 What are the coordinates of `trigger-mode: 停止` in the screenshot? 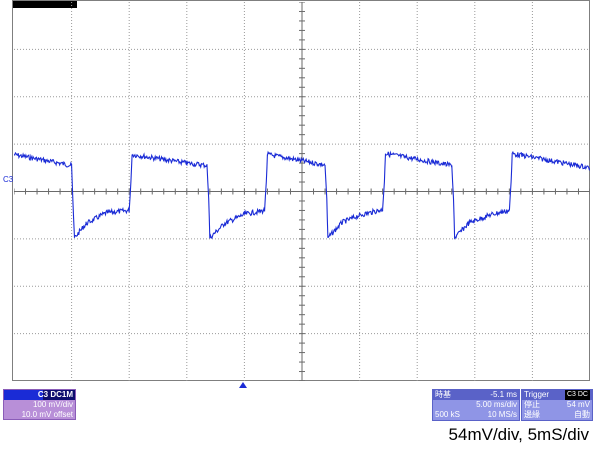 It's located at (532, 404).